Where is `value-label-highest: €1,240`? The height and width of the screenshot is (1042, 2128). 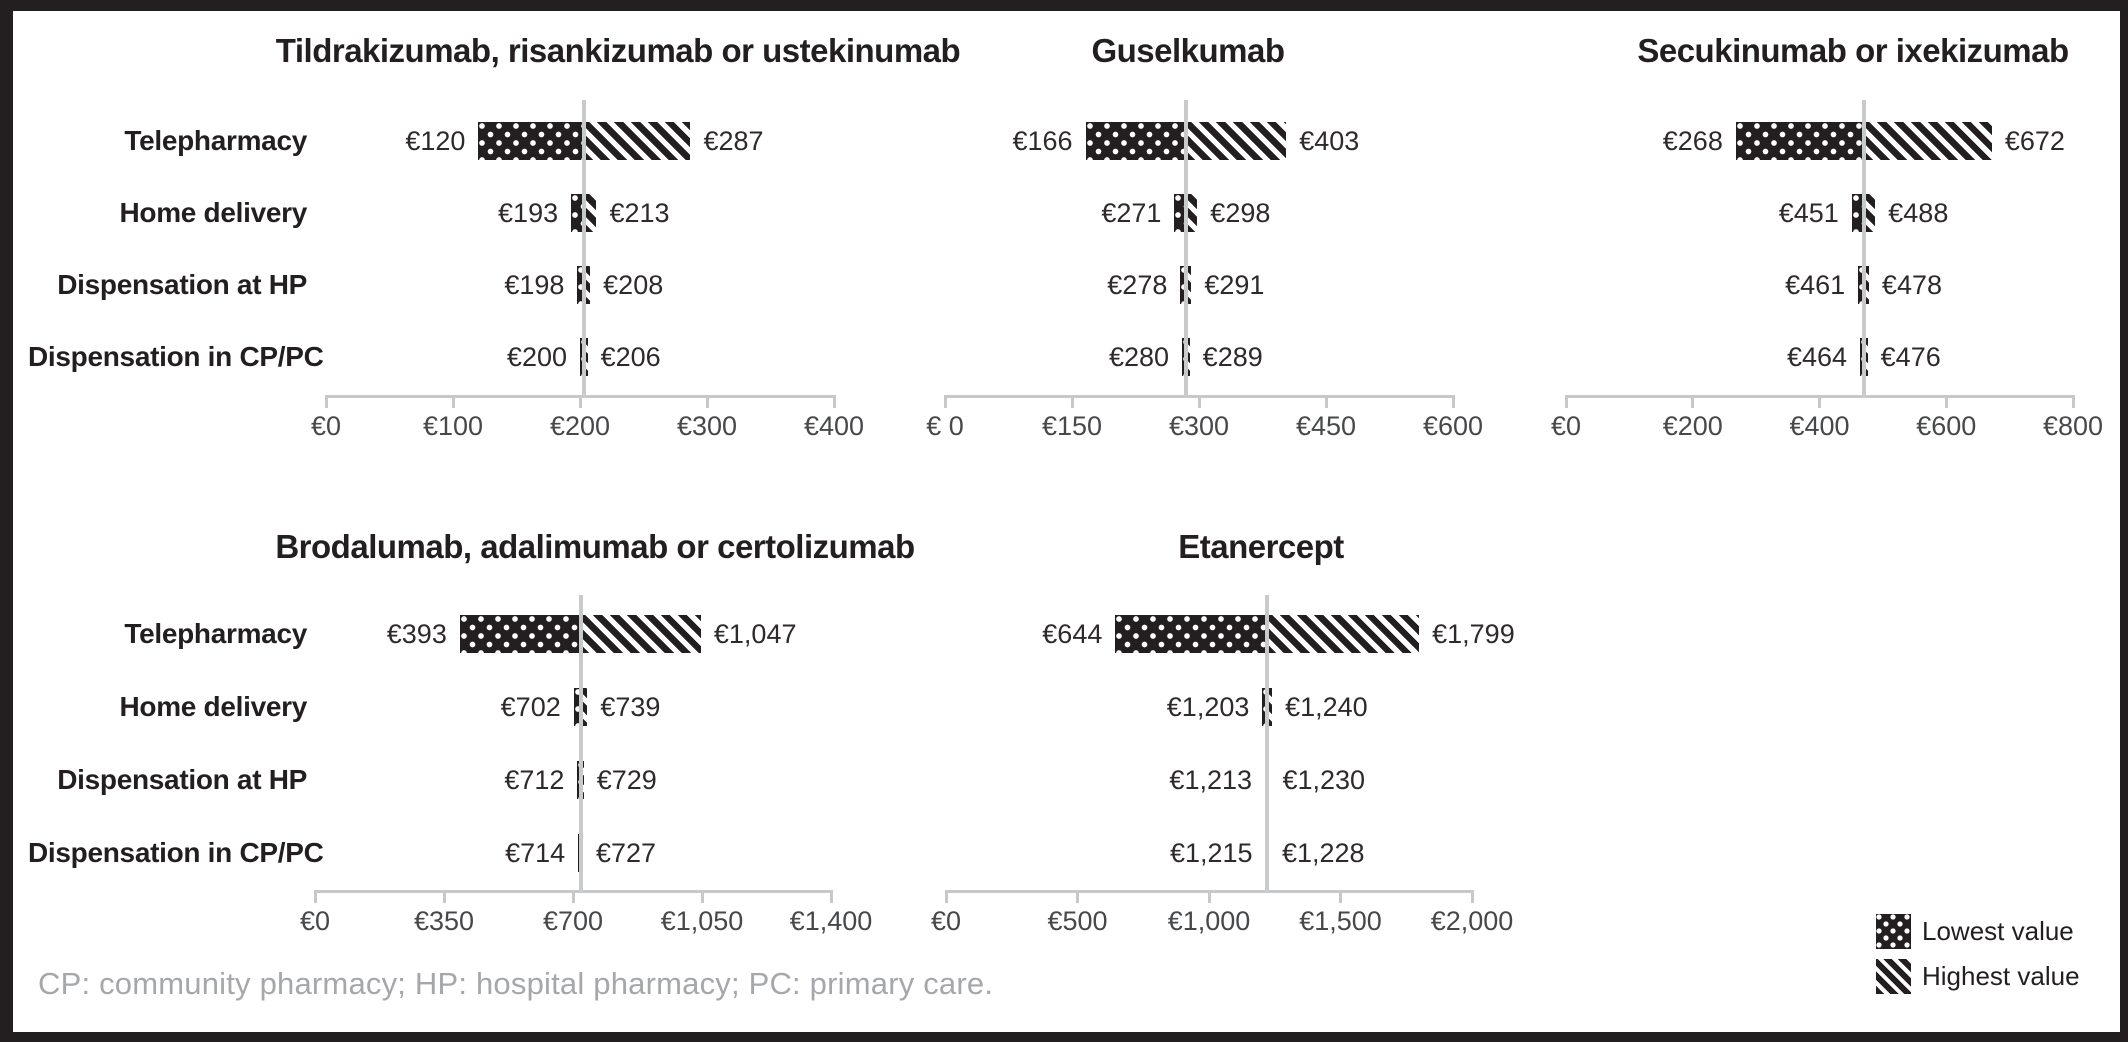 value-label-highest: €1,240 is located at coordinates (1326, 707).